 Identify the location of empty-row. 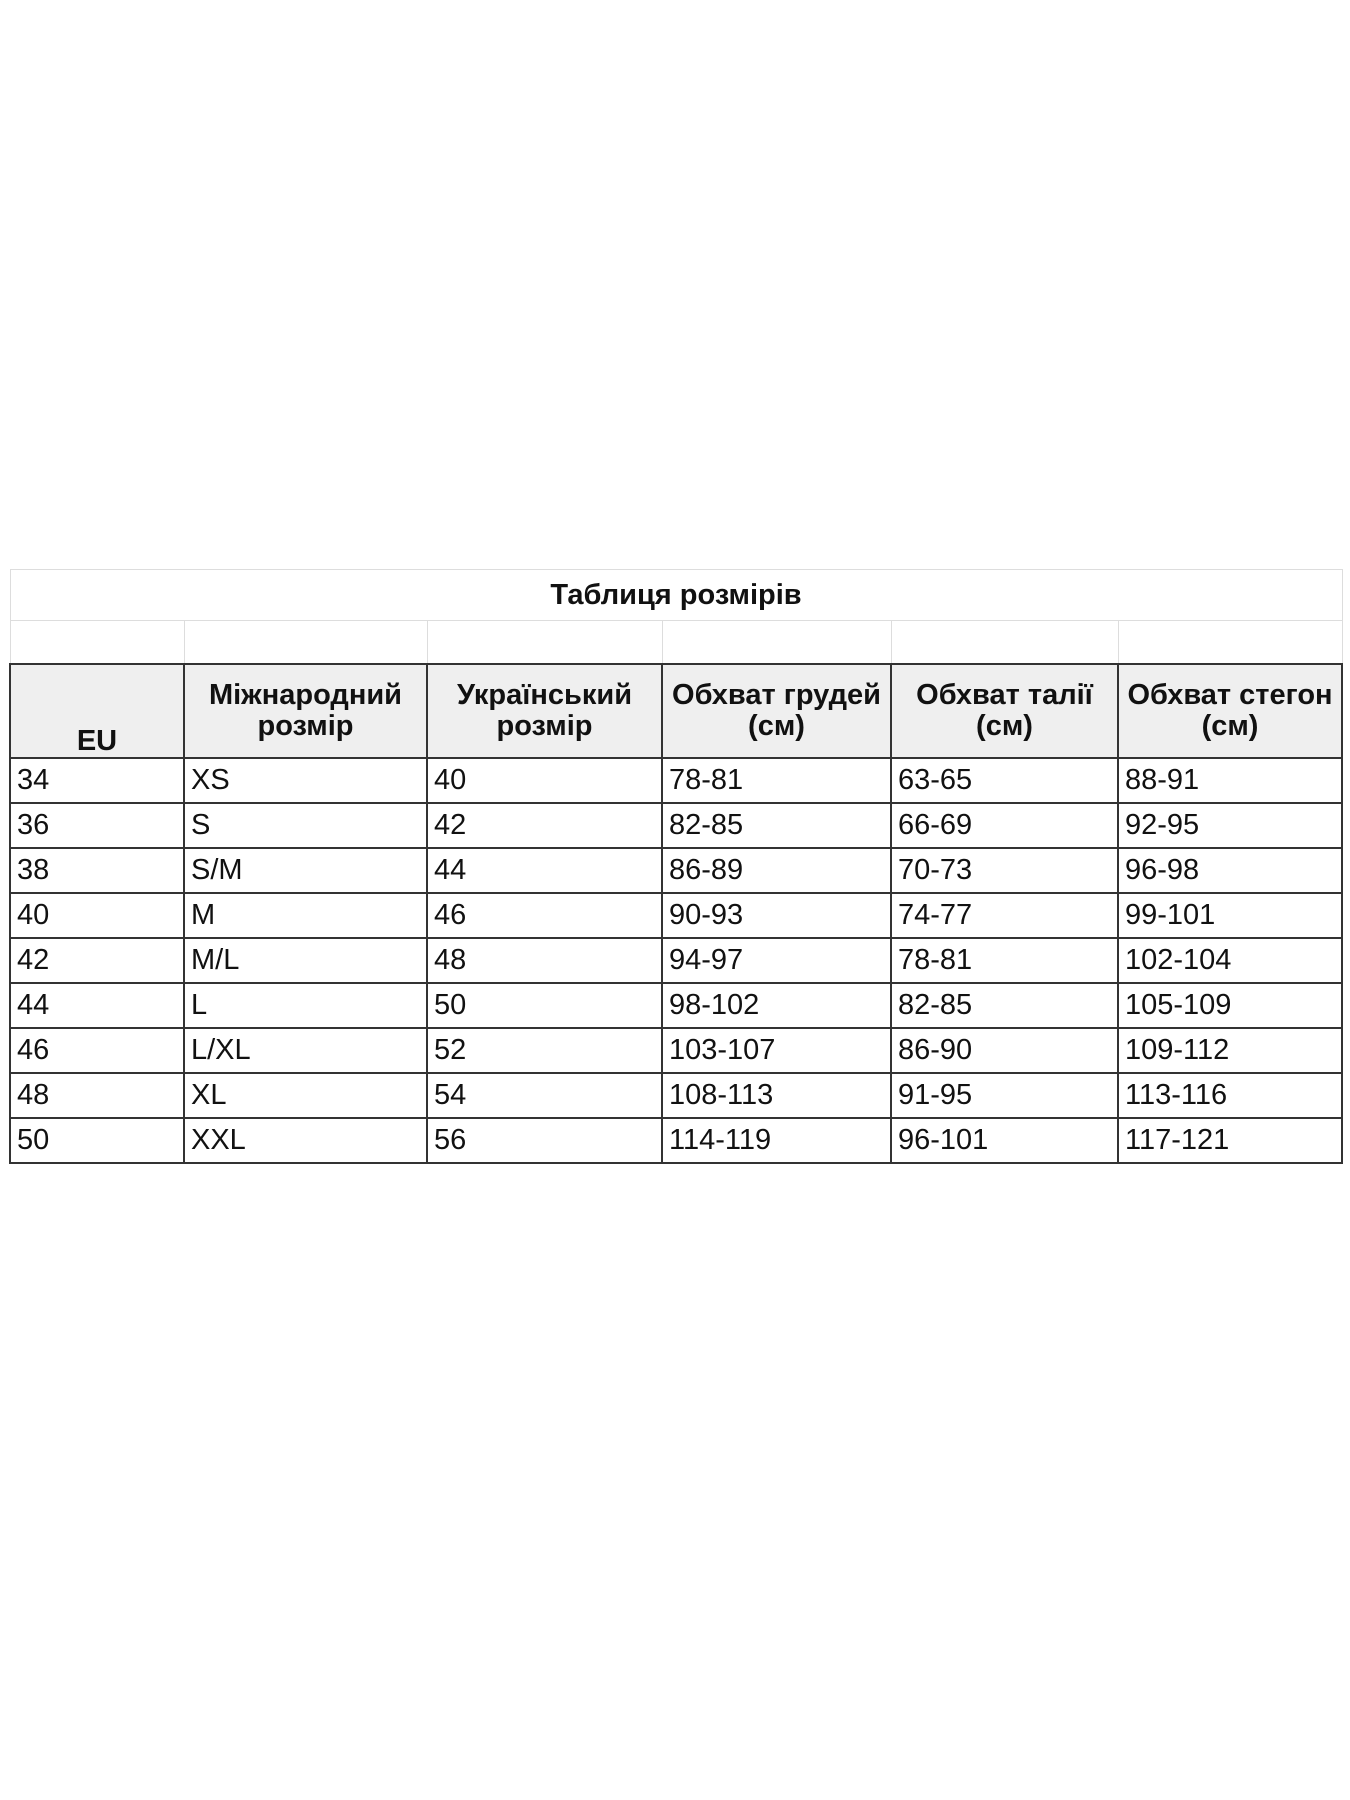
(676, 642).